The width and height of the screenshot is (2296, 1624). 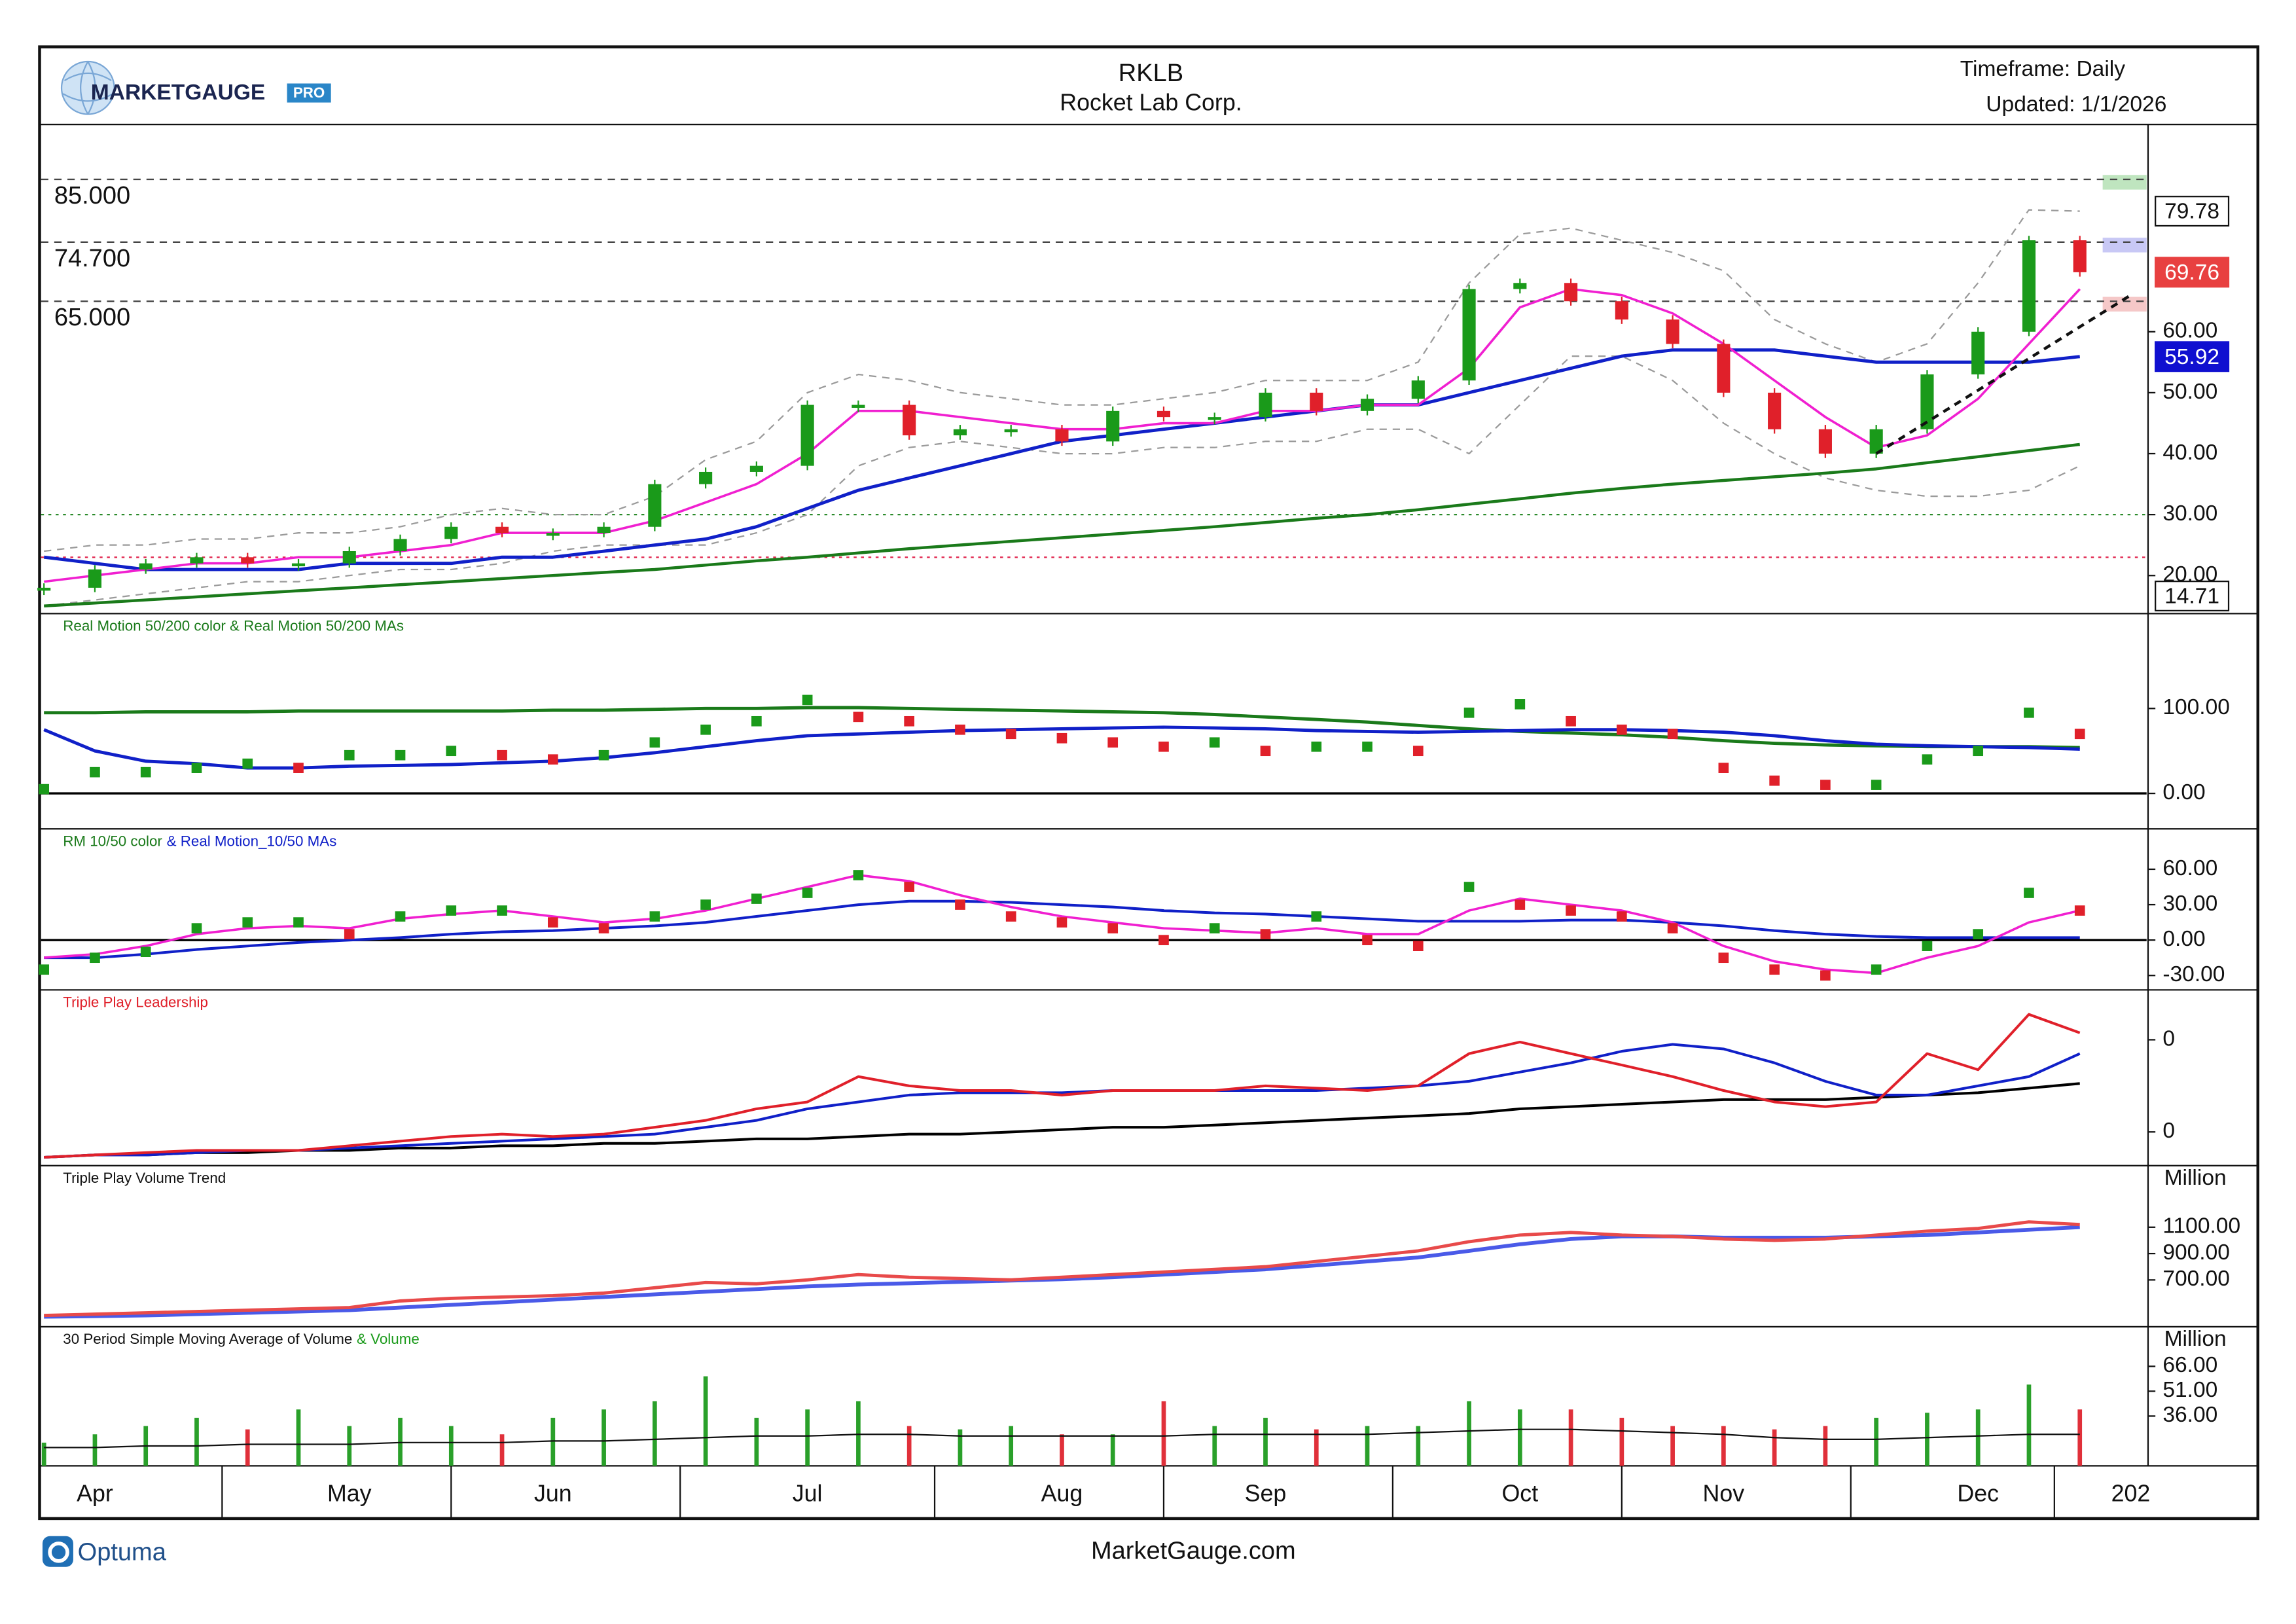 I want to click on y-tick-label: 60.00, so click(x=2189, y=868).